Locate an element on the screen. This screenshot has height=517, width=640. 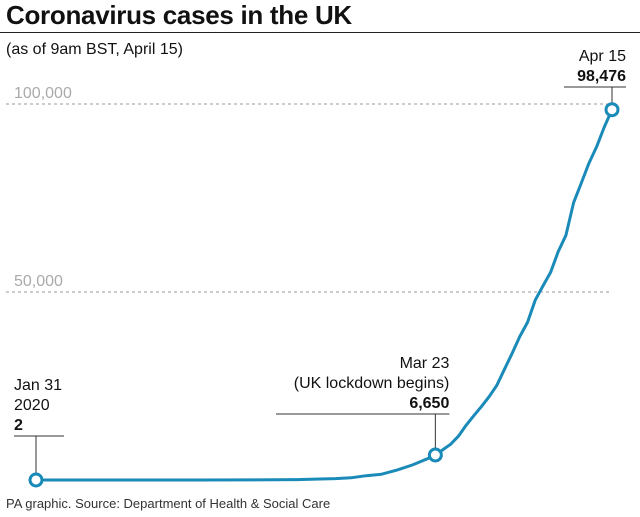
title-rule is located at coordinates (320, 32).